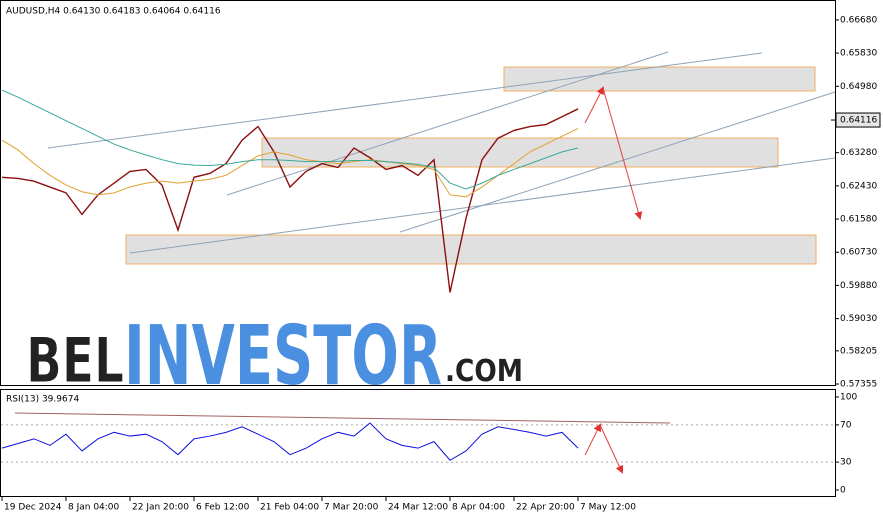 This screenshot has width=883, height=518. What do you see at coordinates (223, 508) in the screenshot?
I see `x-tick-label: 6 Feb 12:00` at bounding box center [223, 508].